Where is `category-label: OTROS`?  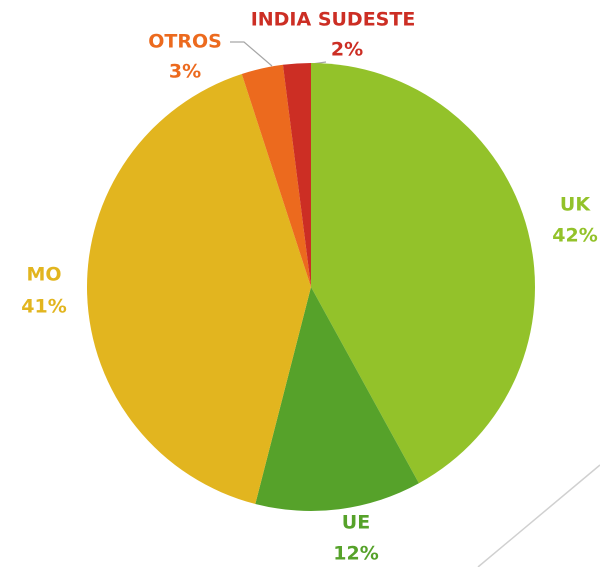
category-label: OTROS is located at coordinates (185, 42).